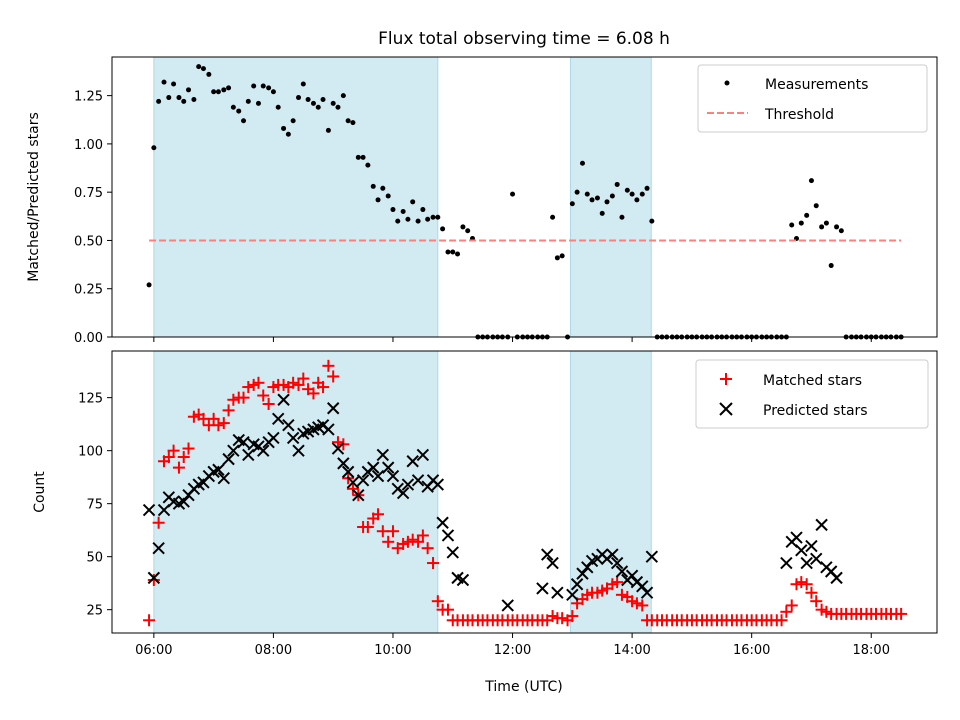 The height and width of the screenshot is (720, 960). Describe the element at coordinates (40, 492) in the screenshot. I see `count-y-axis-label: Count` at that location.